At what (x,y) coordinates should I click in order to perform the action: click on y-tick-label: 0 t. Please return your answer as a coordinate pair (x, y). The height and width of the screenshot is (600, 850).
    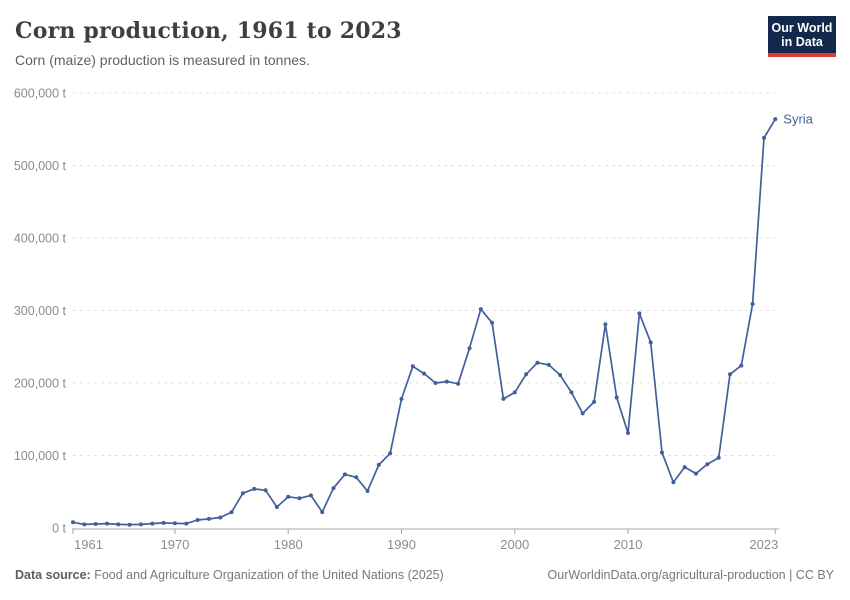
    Looking at the image, I should click on (59, 529).